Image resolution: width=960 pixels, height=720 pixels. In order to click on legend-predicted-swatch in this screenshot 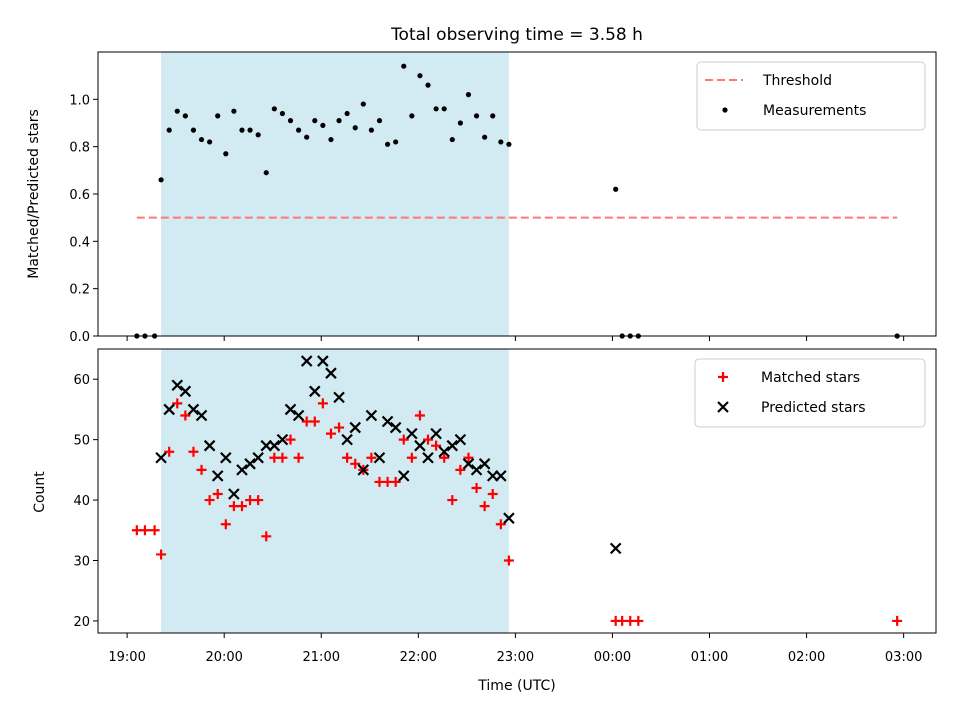, I will do `click(723, 407)`.